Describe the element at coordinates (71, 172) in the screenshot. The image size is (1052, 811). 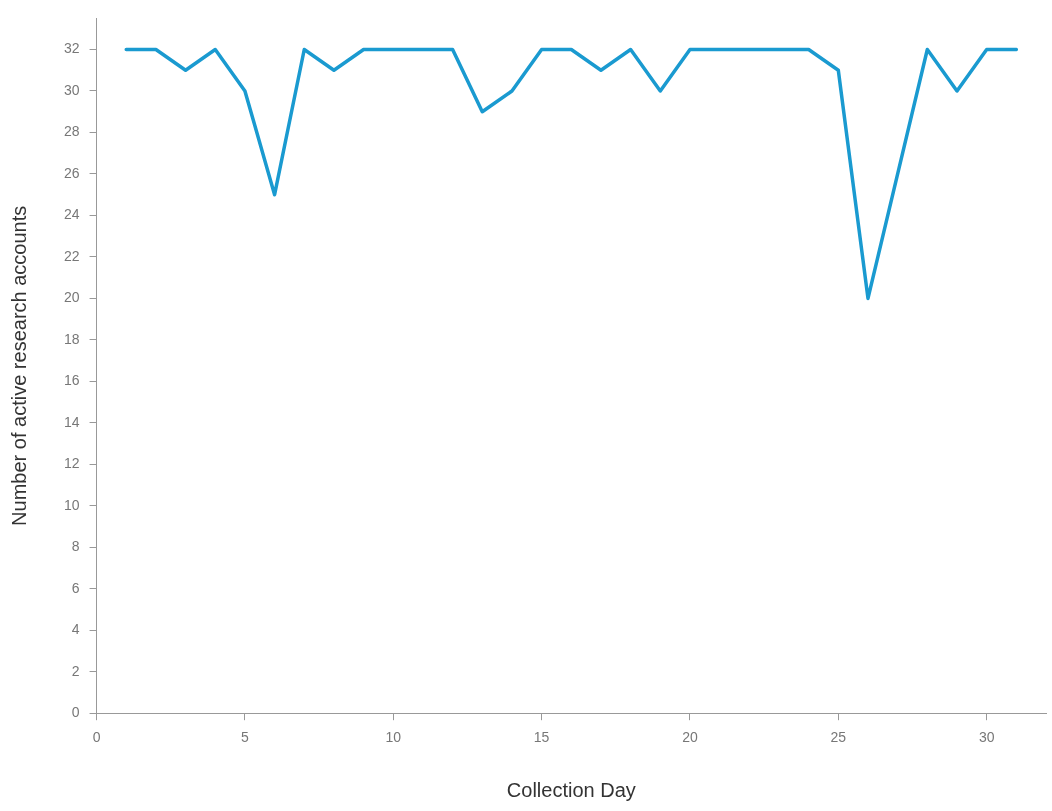
I see `y-tick-label: 26` at that location.